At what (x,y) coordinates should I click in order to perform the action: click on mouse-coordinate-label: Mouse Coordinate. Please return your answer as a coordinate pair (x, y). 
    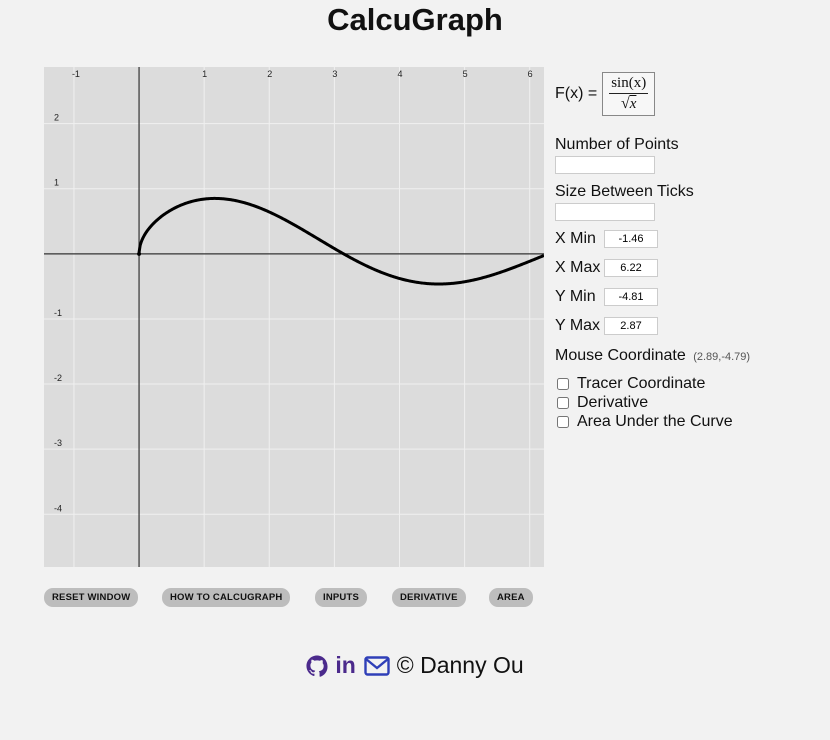
    Looking at the image, I should click on (620, 355).